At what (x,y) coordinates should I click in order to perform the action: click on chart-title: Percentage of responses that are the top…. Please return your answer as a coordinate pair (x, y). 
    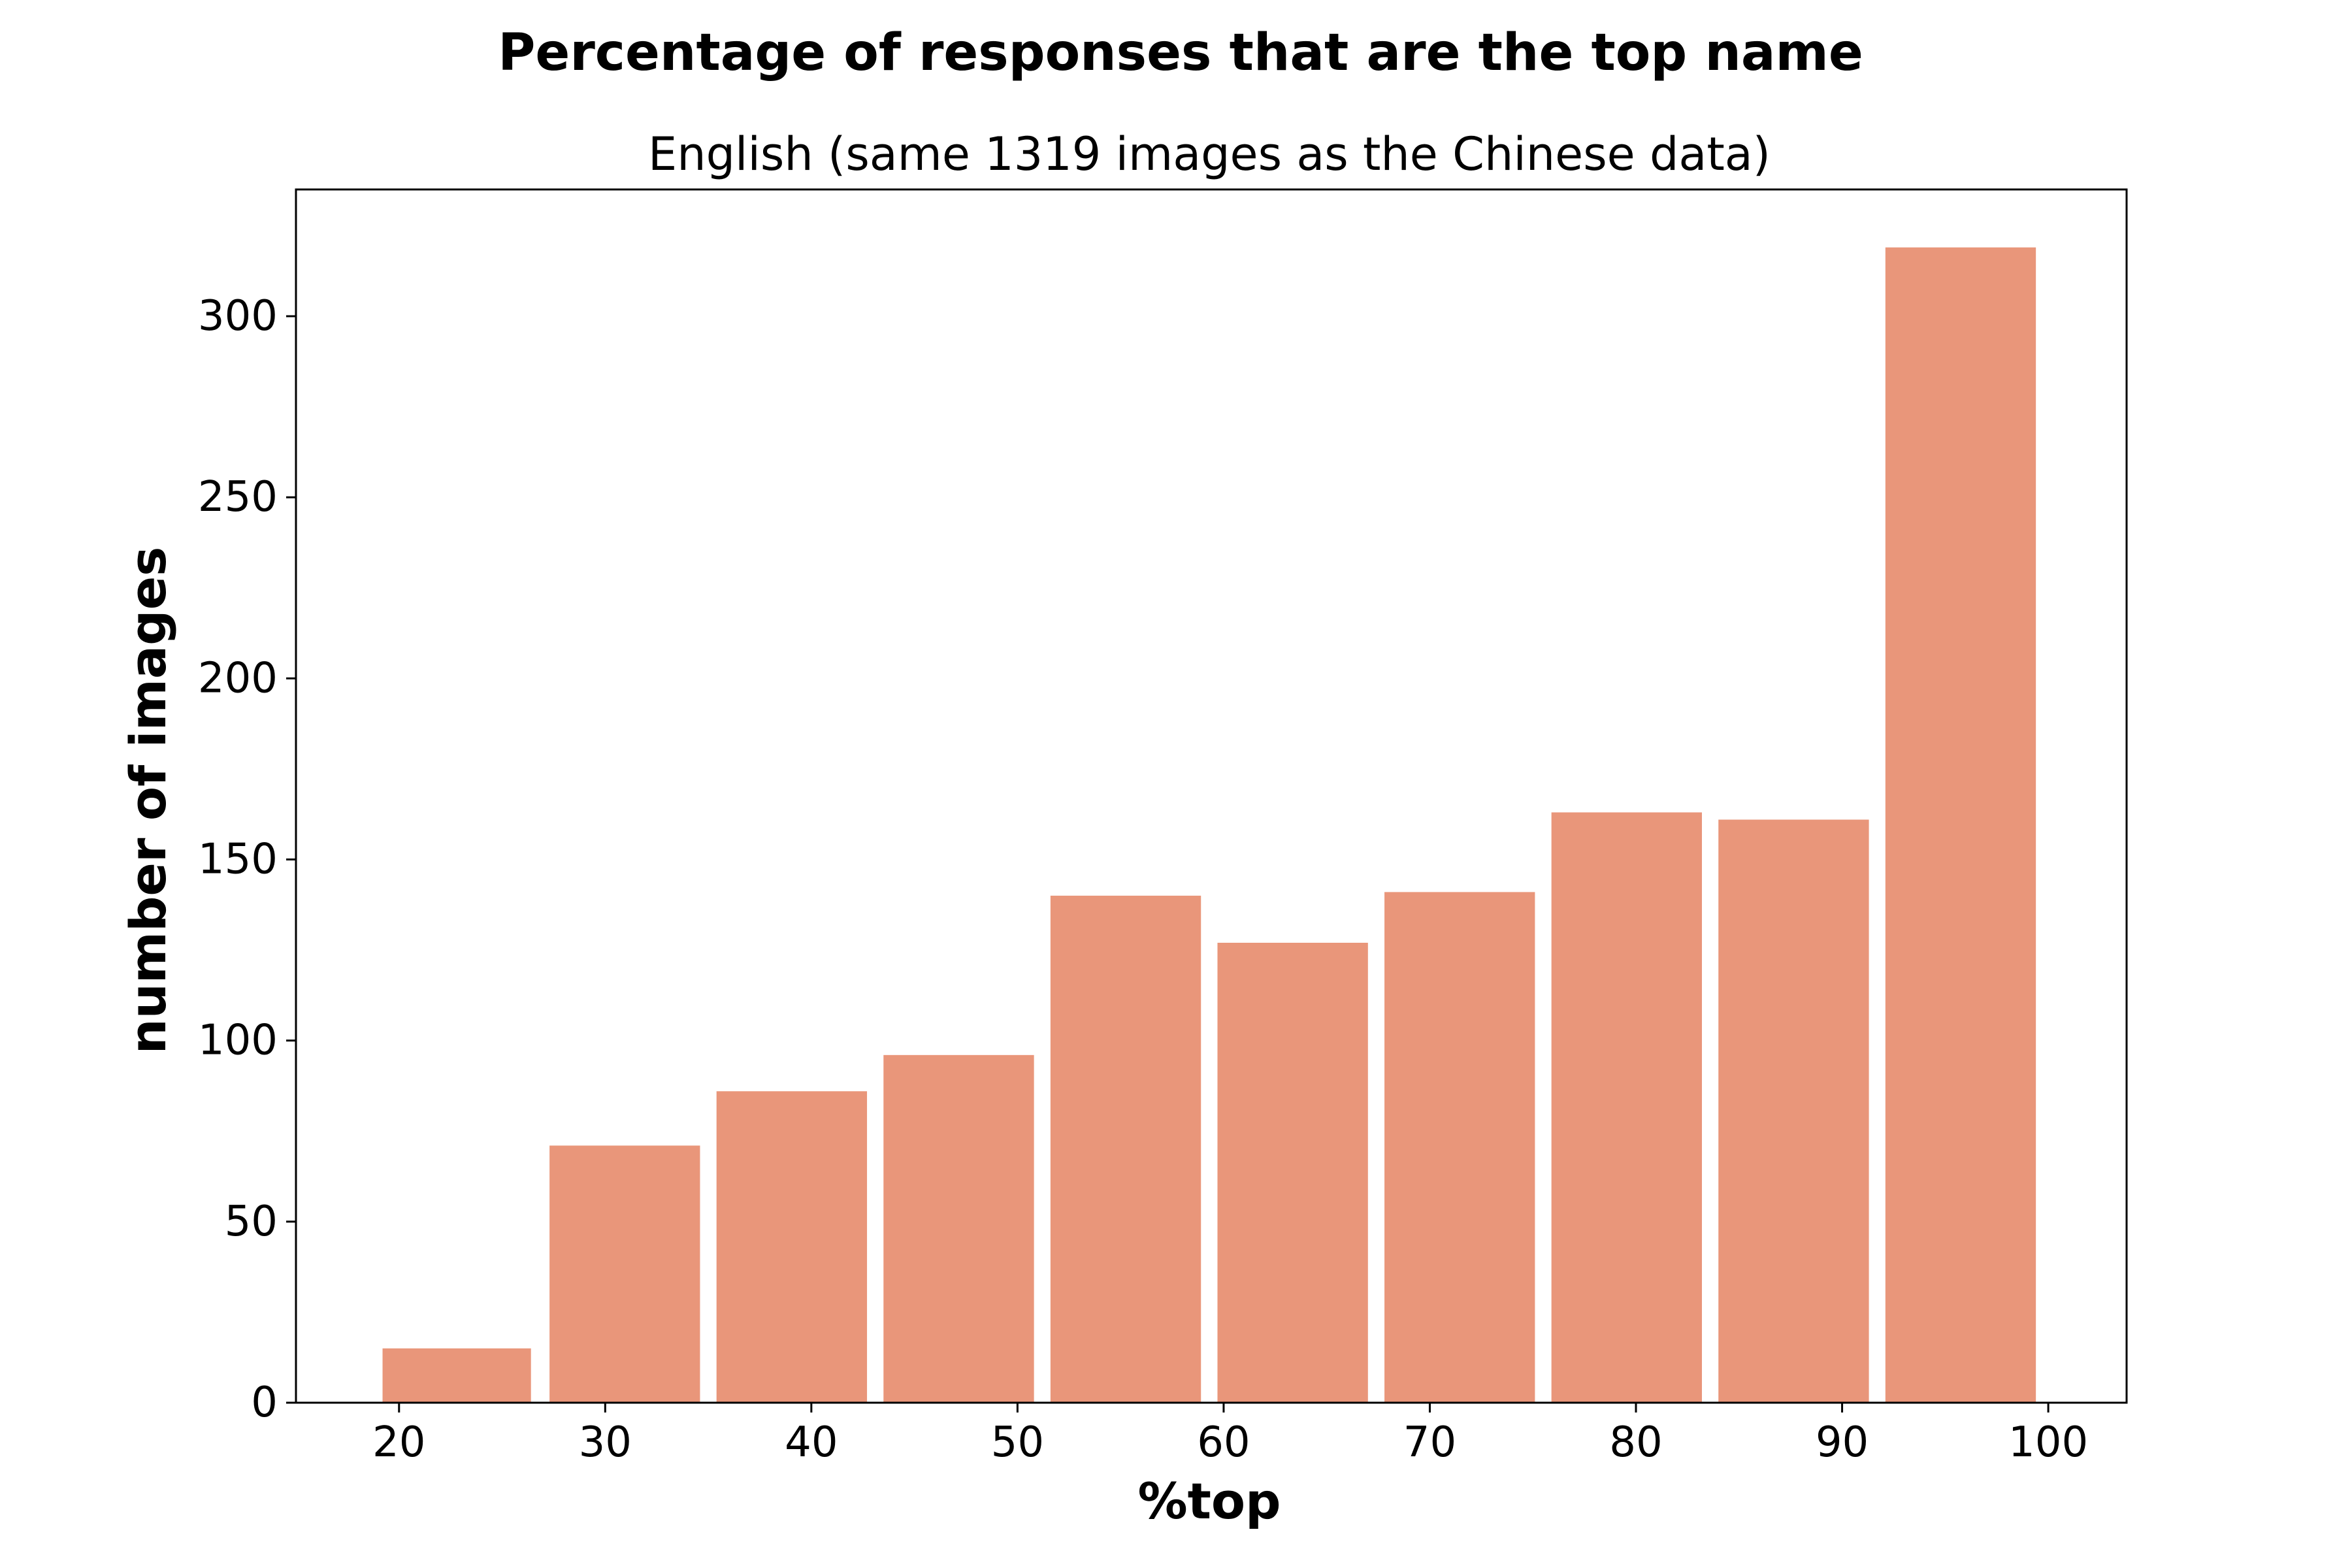
    Looking at the image, I should click on (1180, 53).